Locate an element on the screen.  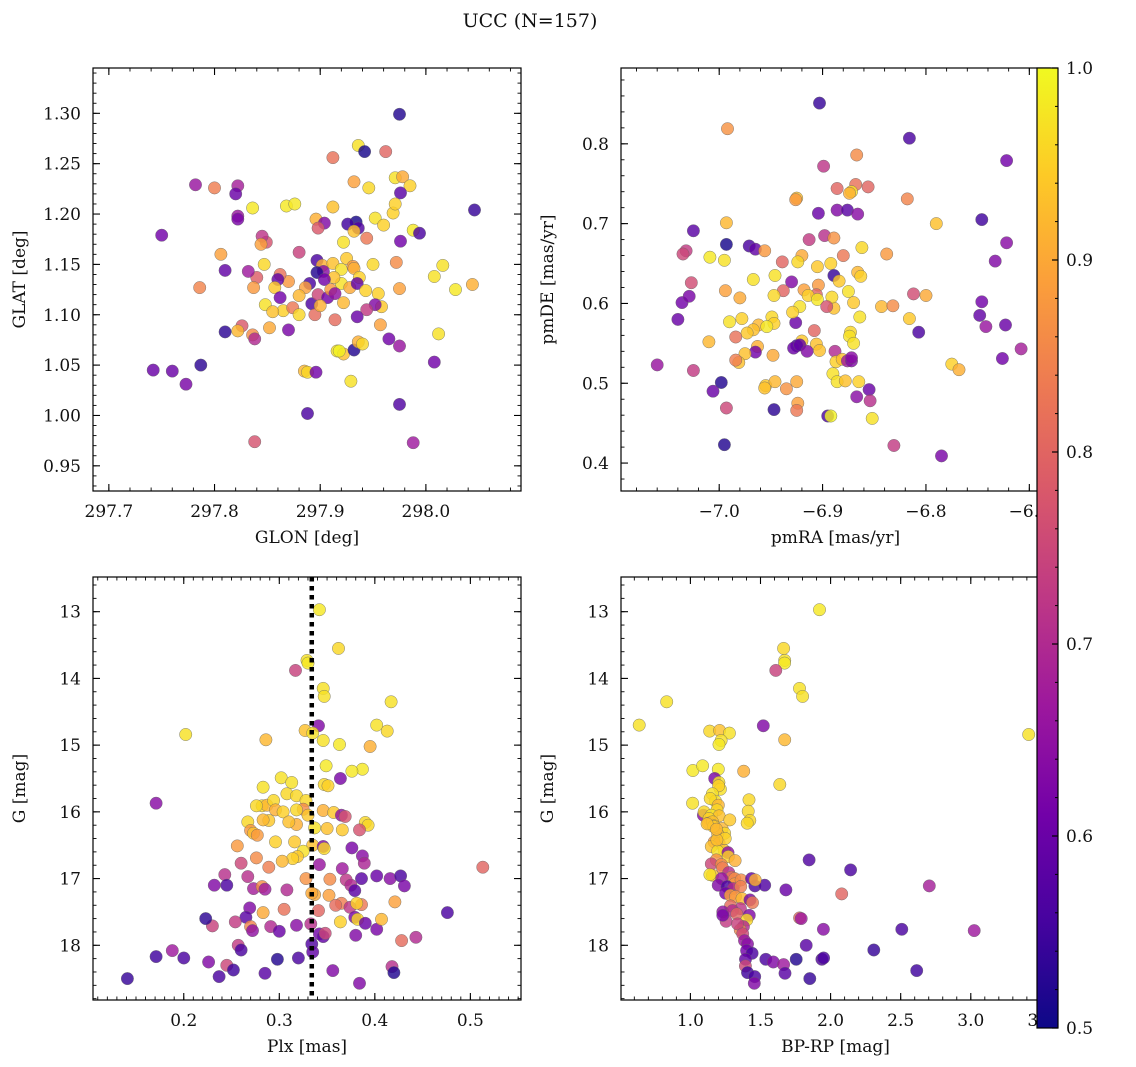
data-points is located at coordinates (839, 279).